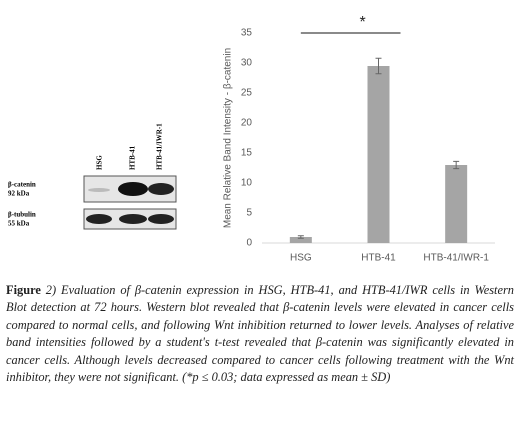 Image resolution: width=523 pixels, height=446 pixels. I want to click on y-tick-label: 15, so click(247, 153).